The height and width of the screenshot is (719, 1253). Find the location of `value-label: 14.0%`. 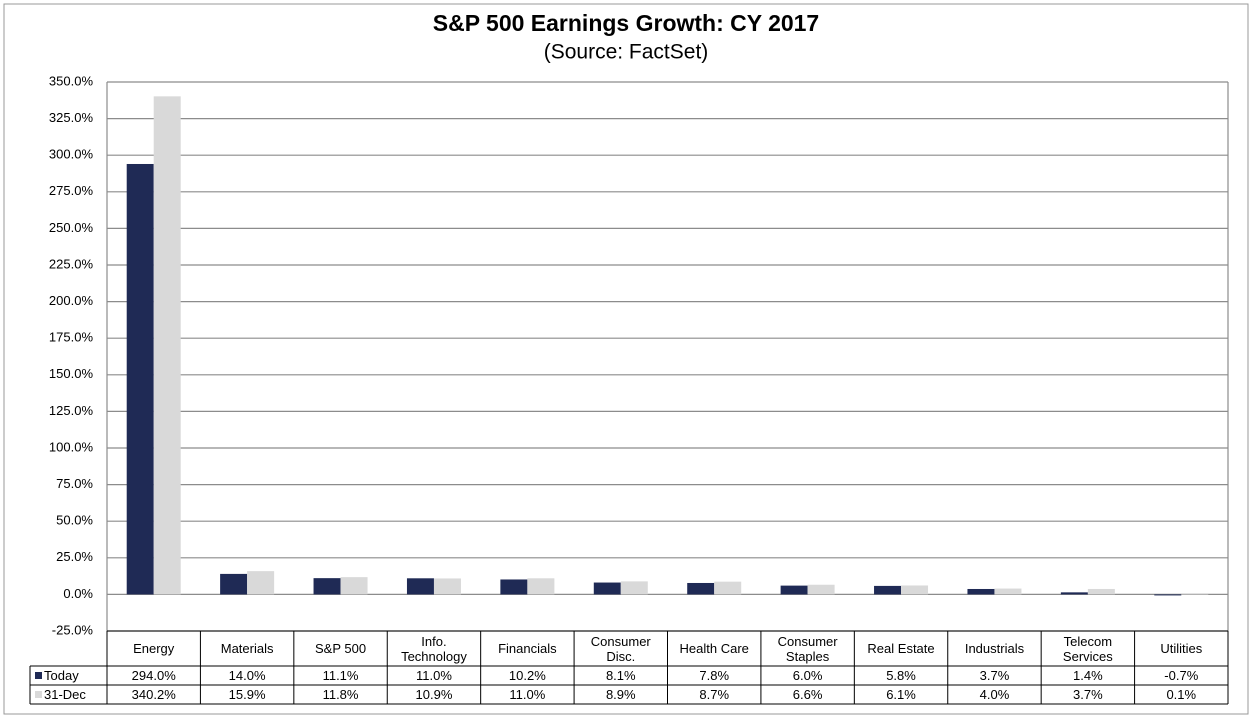

value-label: 14.0% is located at coordinates (247, 675).